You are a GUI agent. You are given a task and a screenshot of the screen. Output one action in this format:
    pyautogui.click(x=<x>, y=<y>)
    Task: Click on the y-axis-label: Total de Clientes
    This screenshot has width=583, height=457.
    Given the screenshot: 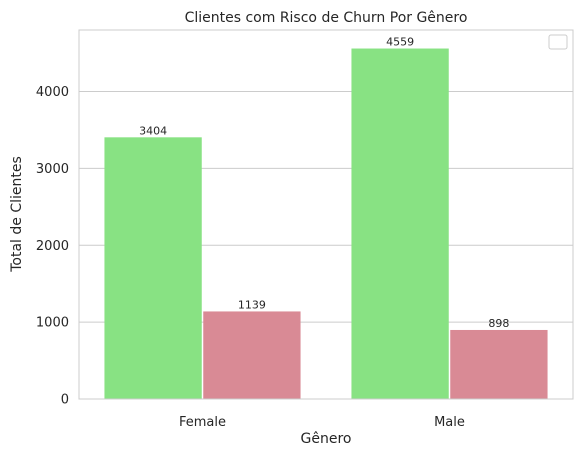 What is the action you would take?
    pyautogui.click(x=17, y=214)
    